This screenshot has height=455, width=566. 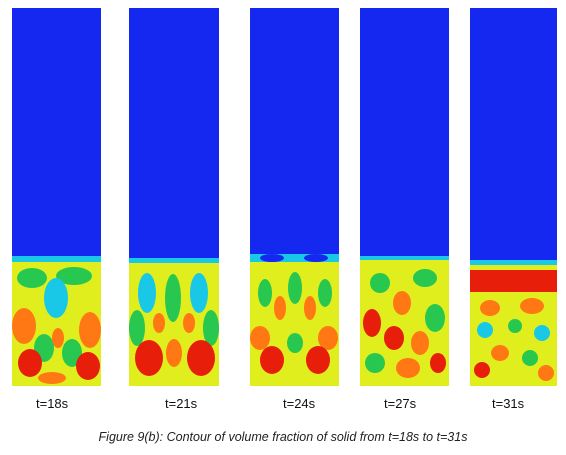 I want to click on contour-panel-t27, so click(x=404, y=197).